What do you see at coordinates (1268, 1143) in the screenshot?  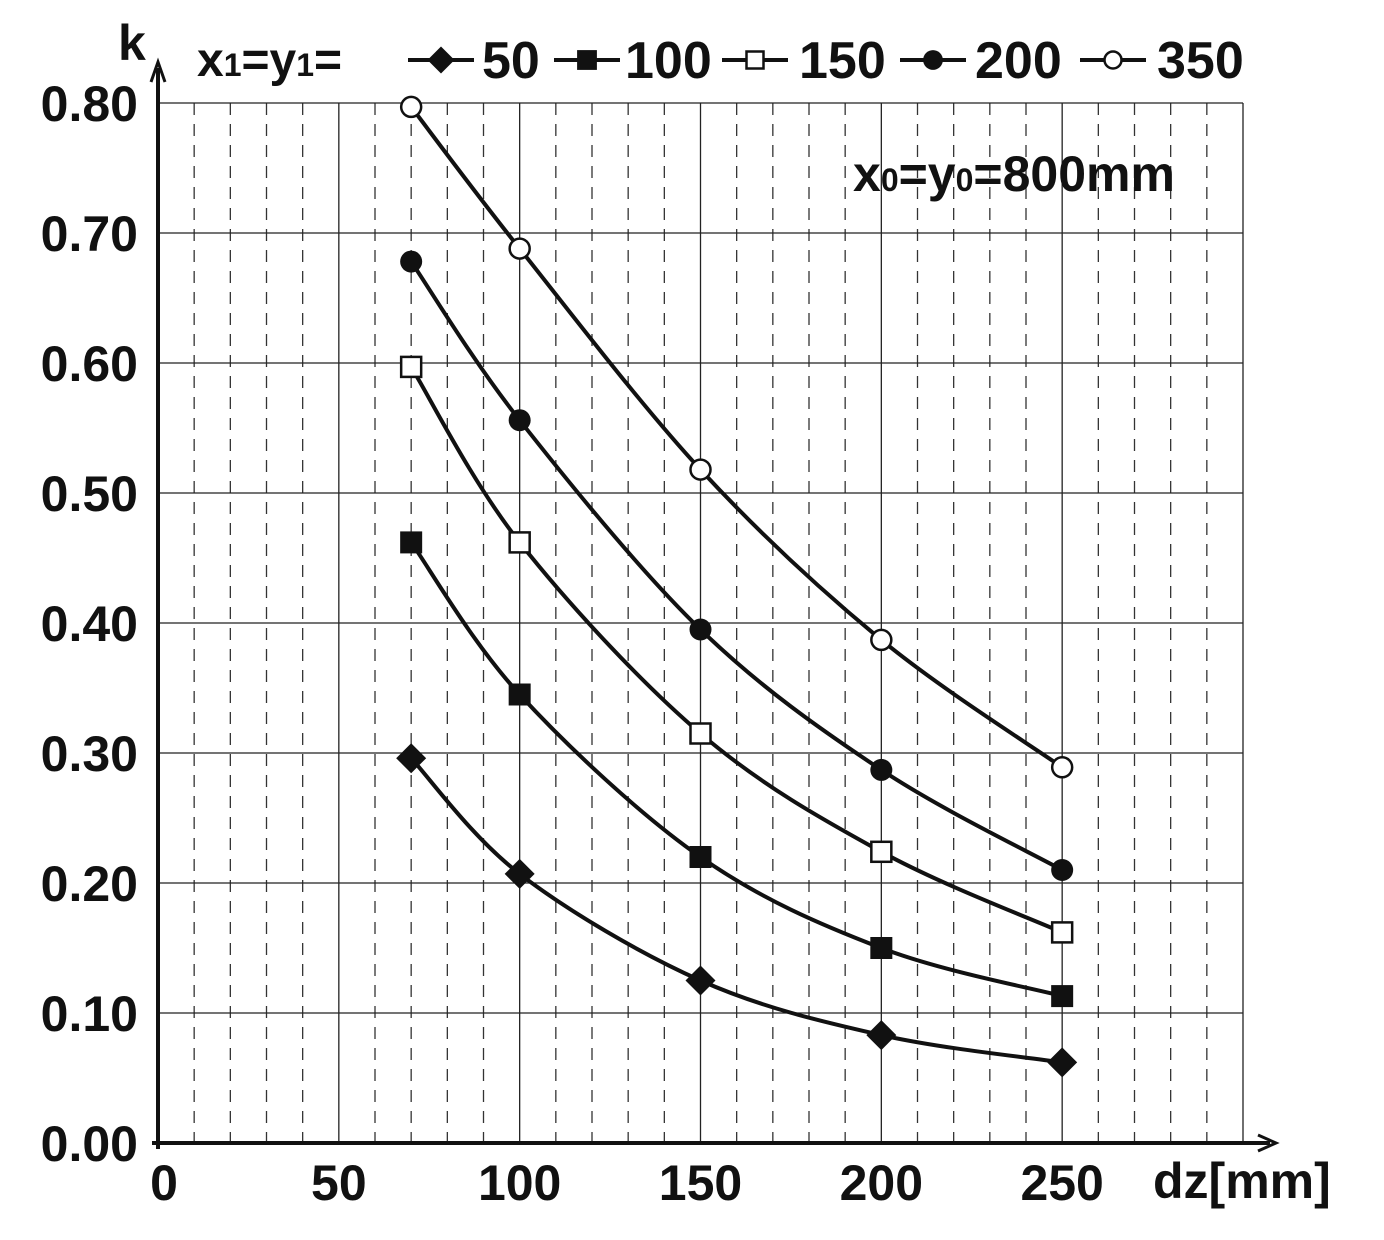 I see `x-axis-arrow-icon` at bounding box center [1268, 1143].